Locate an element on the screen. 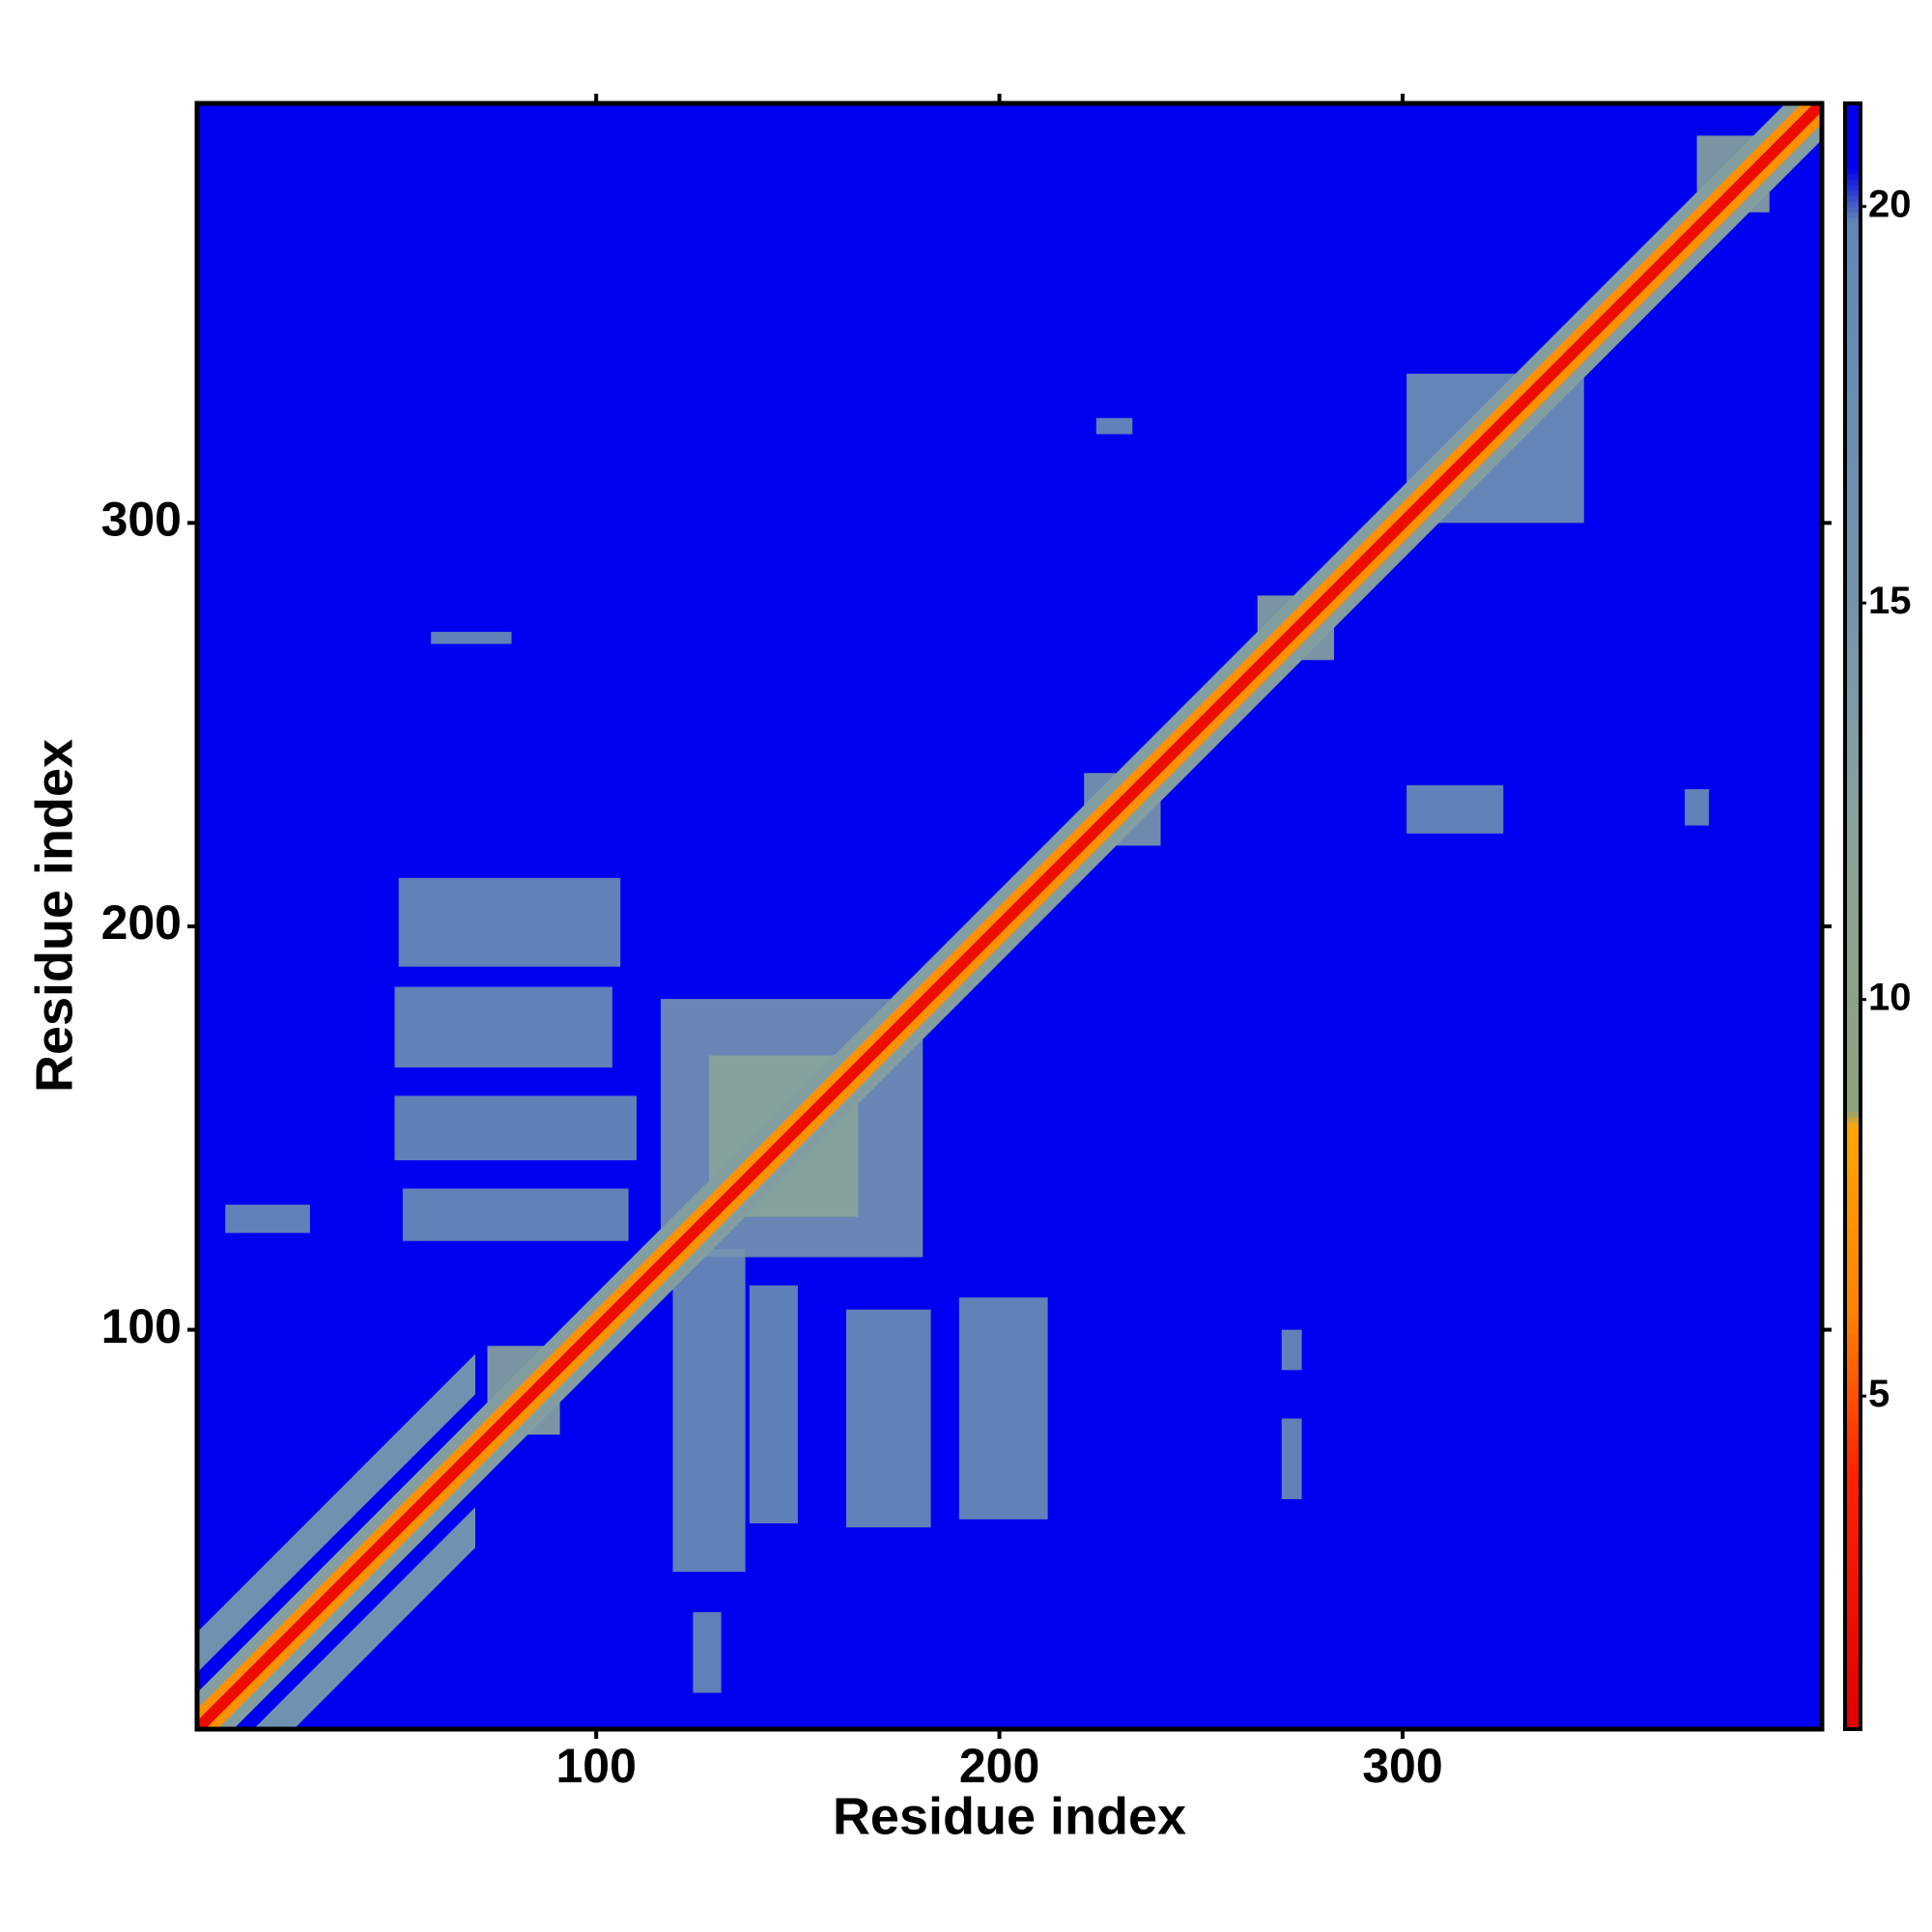 This screenshot has width=1932, height=1932. diagonal-band is located at coordinates (364, 1618).